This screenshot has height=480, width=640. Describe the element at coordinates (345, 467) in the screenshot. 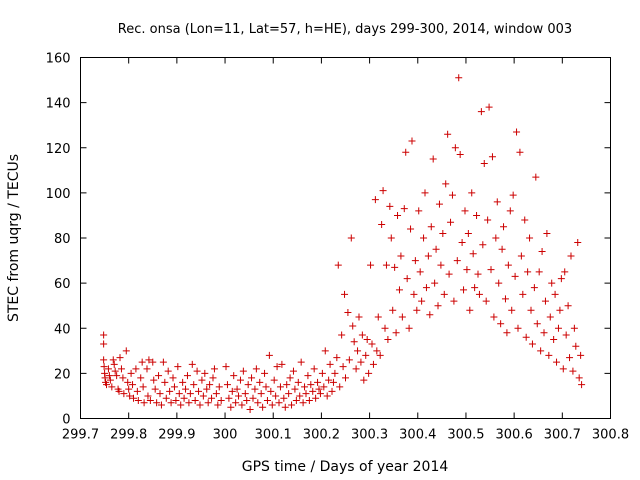

I see `x-axis-label: GPS time / Days of year 2014` at that location.